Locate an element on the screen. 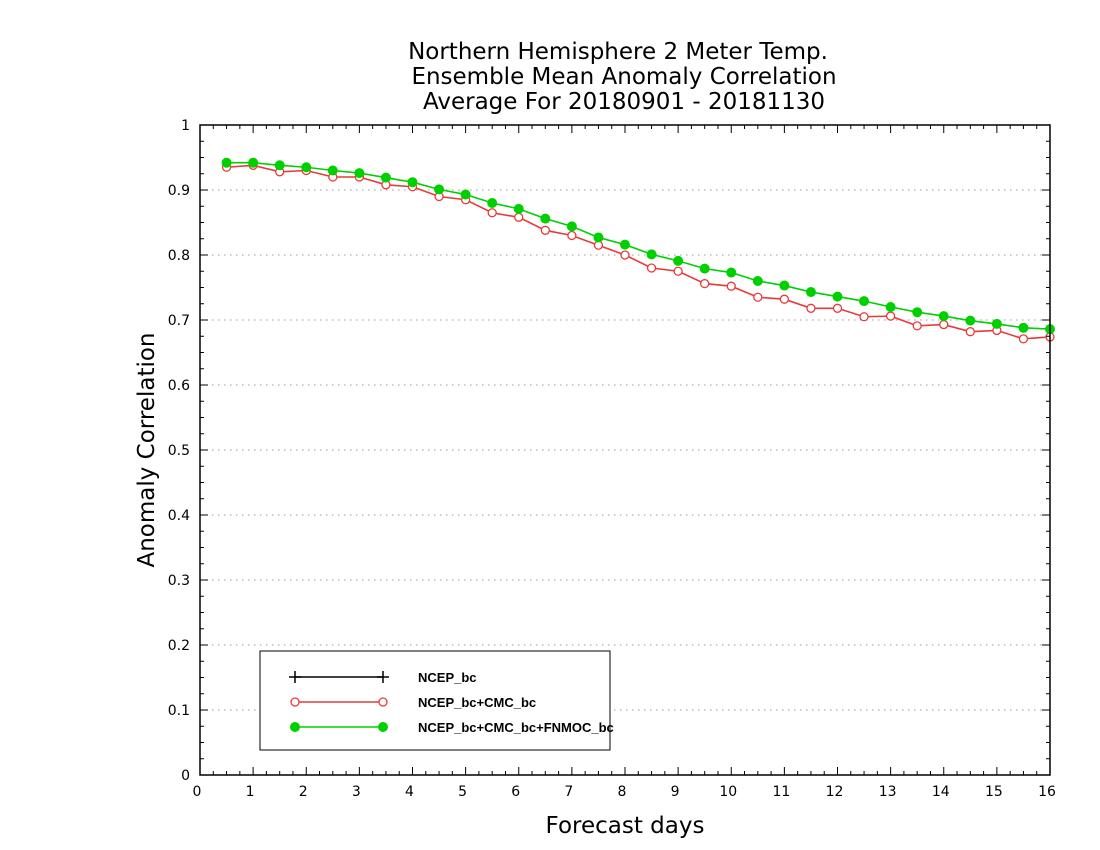 This screenshot has width=1100, height=850. x-tick-label: 11 is located at coordinates (781, 792).